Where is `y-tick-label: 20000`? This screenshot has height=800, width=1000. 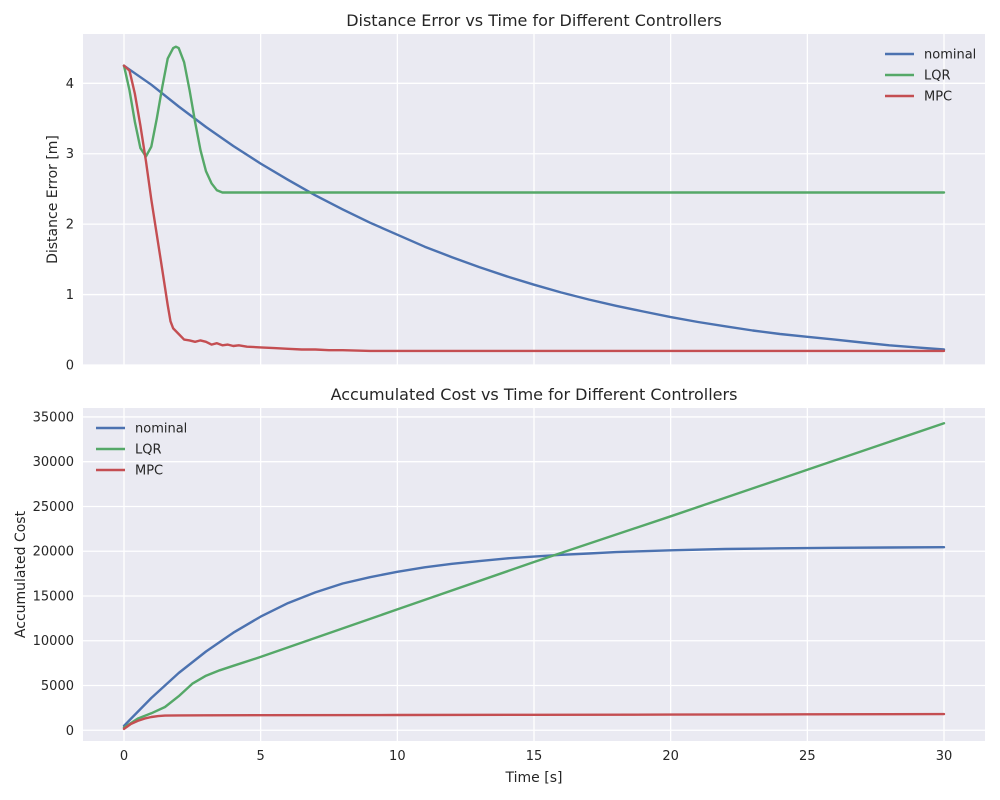 y-tick-label: 20000 is located at coordinates (53, 552).